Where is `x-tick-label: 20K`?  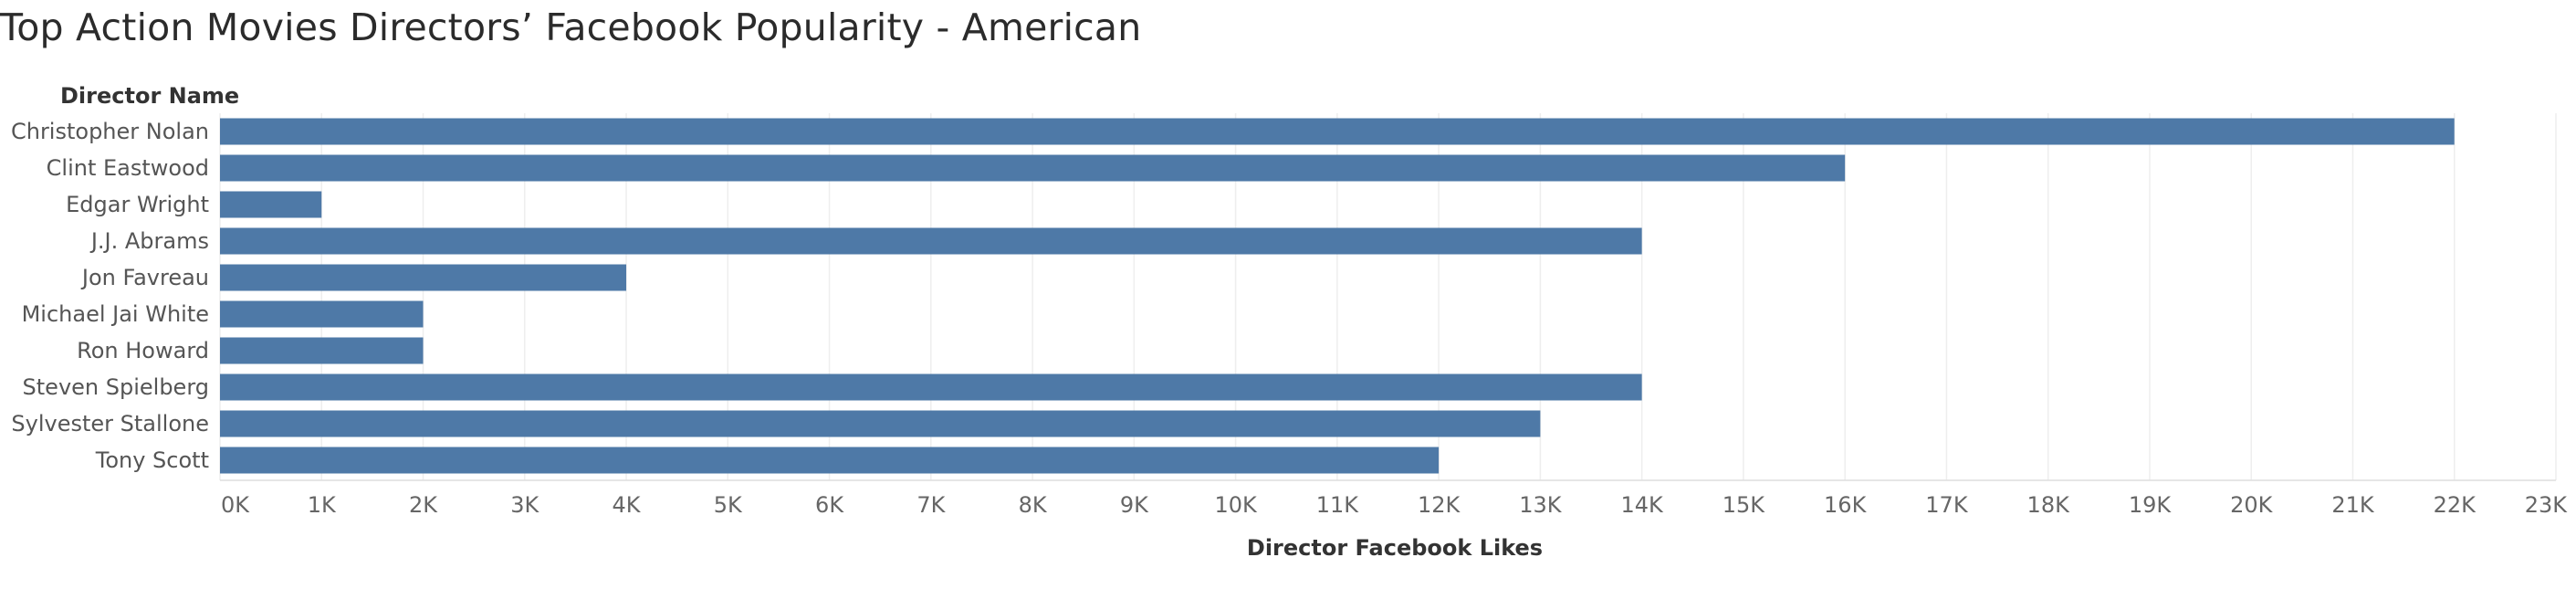
x-tick-label: 20K is located at coordinates (2252, 505).